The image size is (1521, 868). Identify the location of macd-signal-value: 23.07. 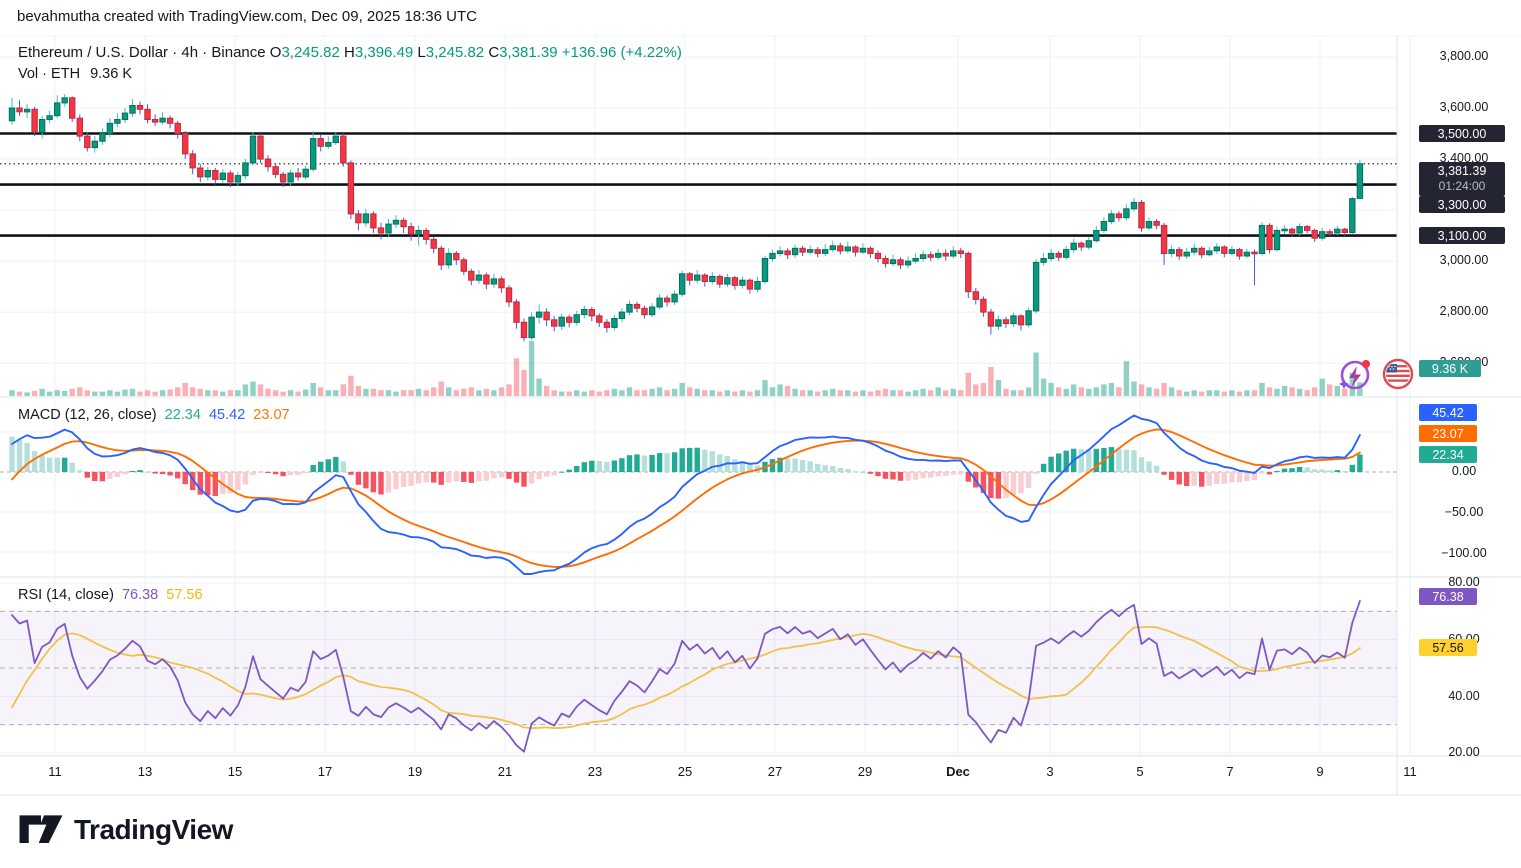
(271, 415).